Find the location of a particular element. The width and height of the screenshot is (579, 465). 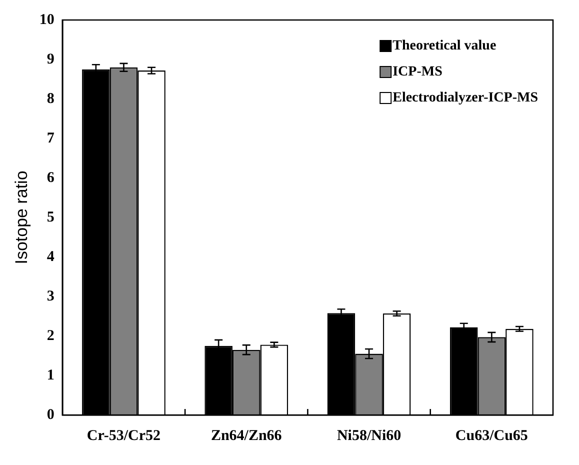

legend-label: Electrodialyzer-ICP-MS is located at coordinates (465, 98).